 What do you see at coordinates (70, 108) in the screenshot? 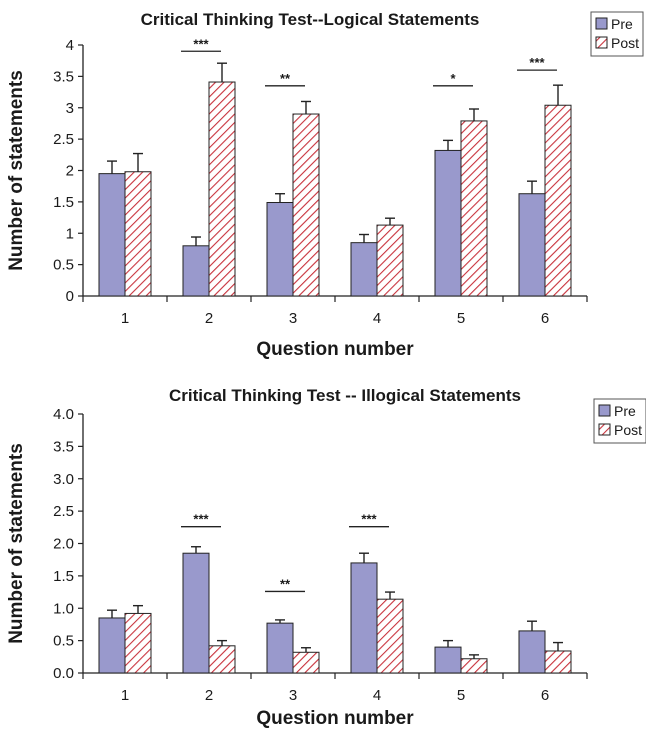
I see `y-tick-label: 3` at bounding box center [70, 108].